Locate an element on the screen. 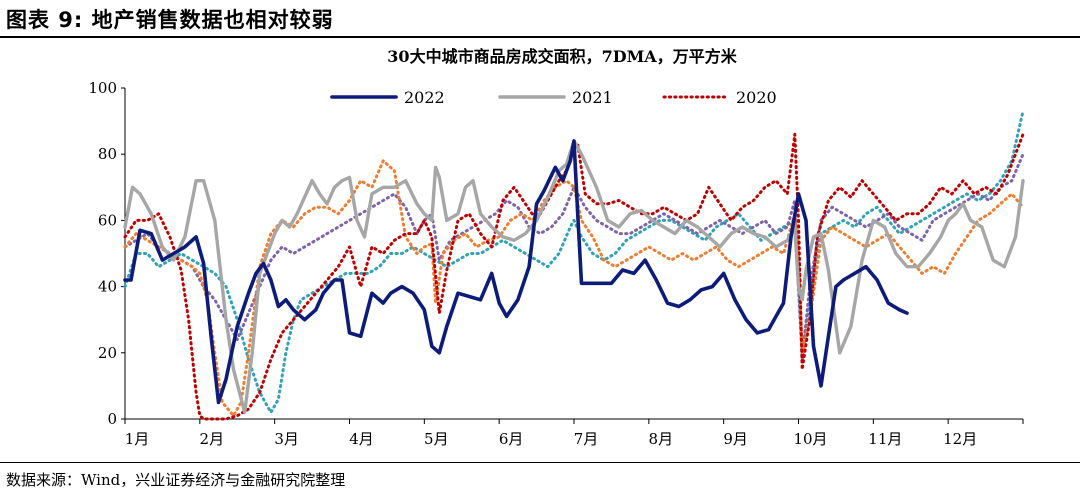  legend: 2022 2021 2020 is located at coordinates (553, 97).